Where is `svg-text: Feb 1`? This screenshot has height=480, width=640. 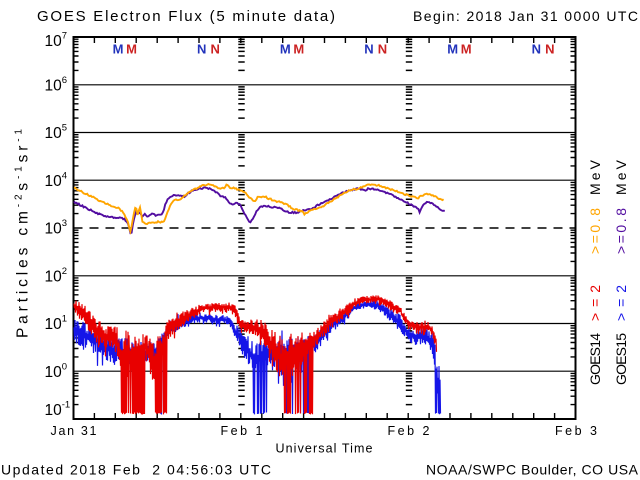 svg-text: Feb 1 is located at coordinates (242, 431).